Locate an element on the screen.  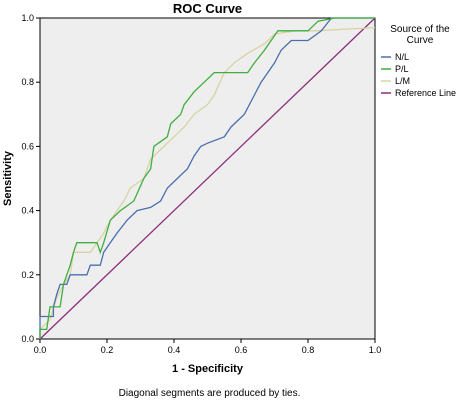
chart-title: ROC Curve is located at coordinates (207, 8).